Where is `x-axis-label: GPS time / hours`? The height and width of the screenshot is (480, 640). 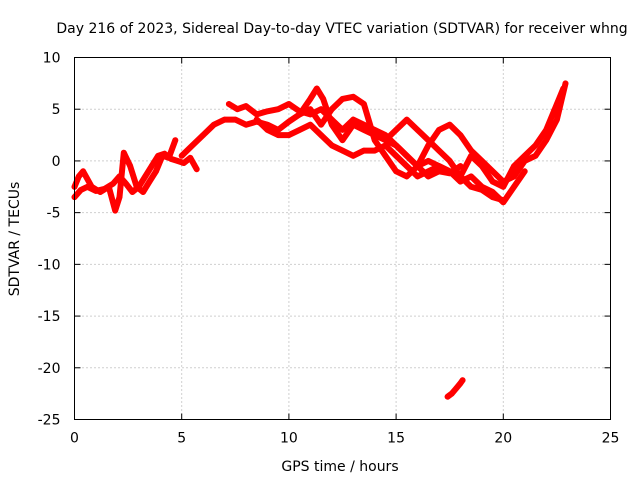 x-axis-label: GPS time / hours is located at coordinates (339, 467).